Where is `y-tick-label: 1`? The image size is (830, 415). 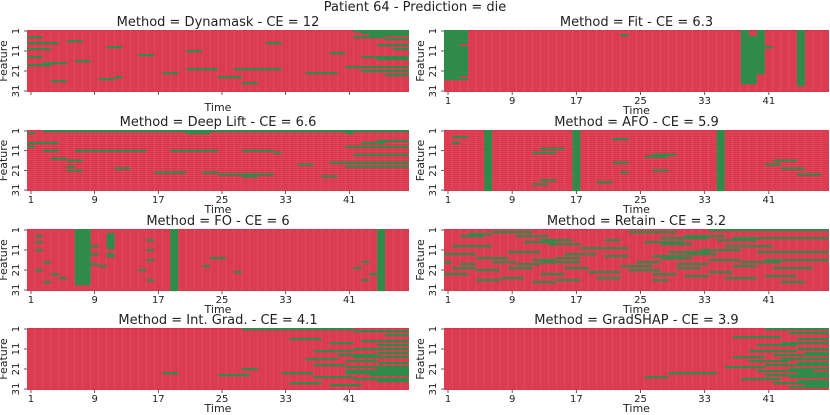
y-tick-label: 1 is located at coordinates (16, 31).